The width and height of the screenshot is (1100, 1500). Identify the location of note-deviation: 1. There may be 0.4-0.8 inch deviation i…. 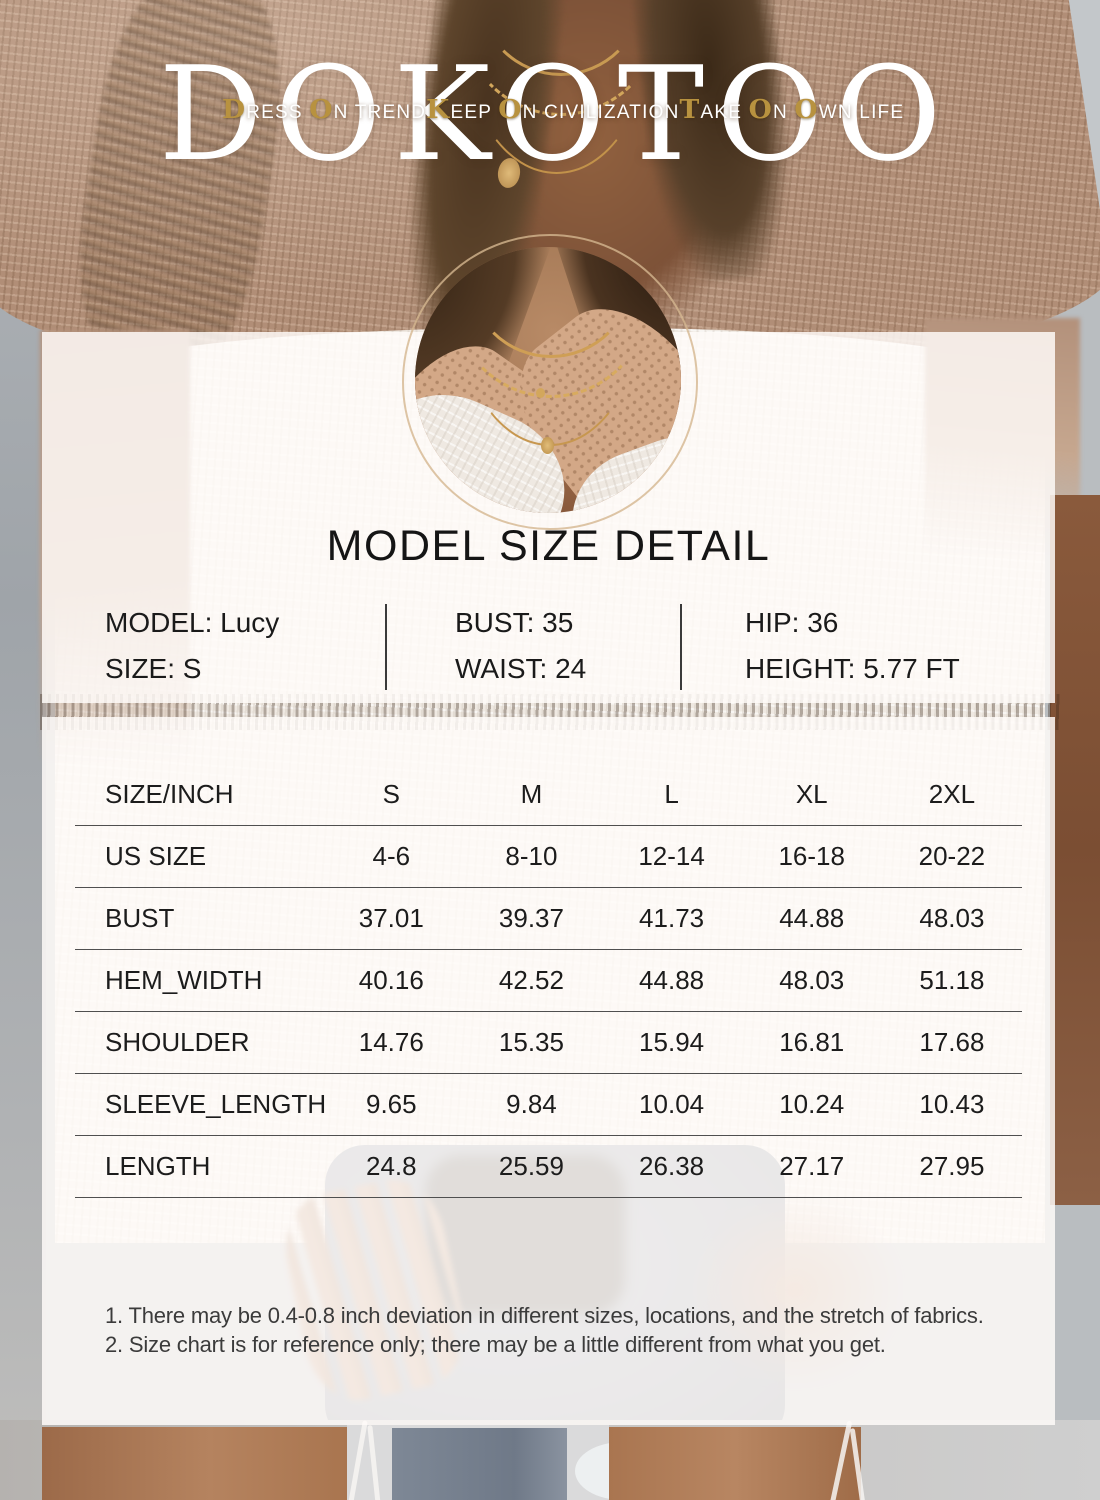
(544, 1315).